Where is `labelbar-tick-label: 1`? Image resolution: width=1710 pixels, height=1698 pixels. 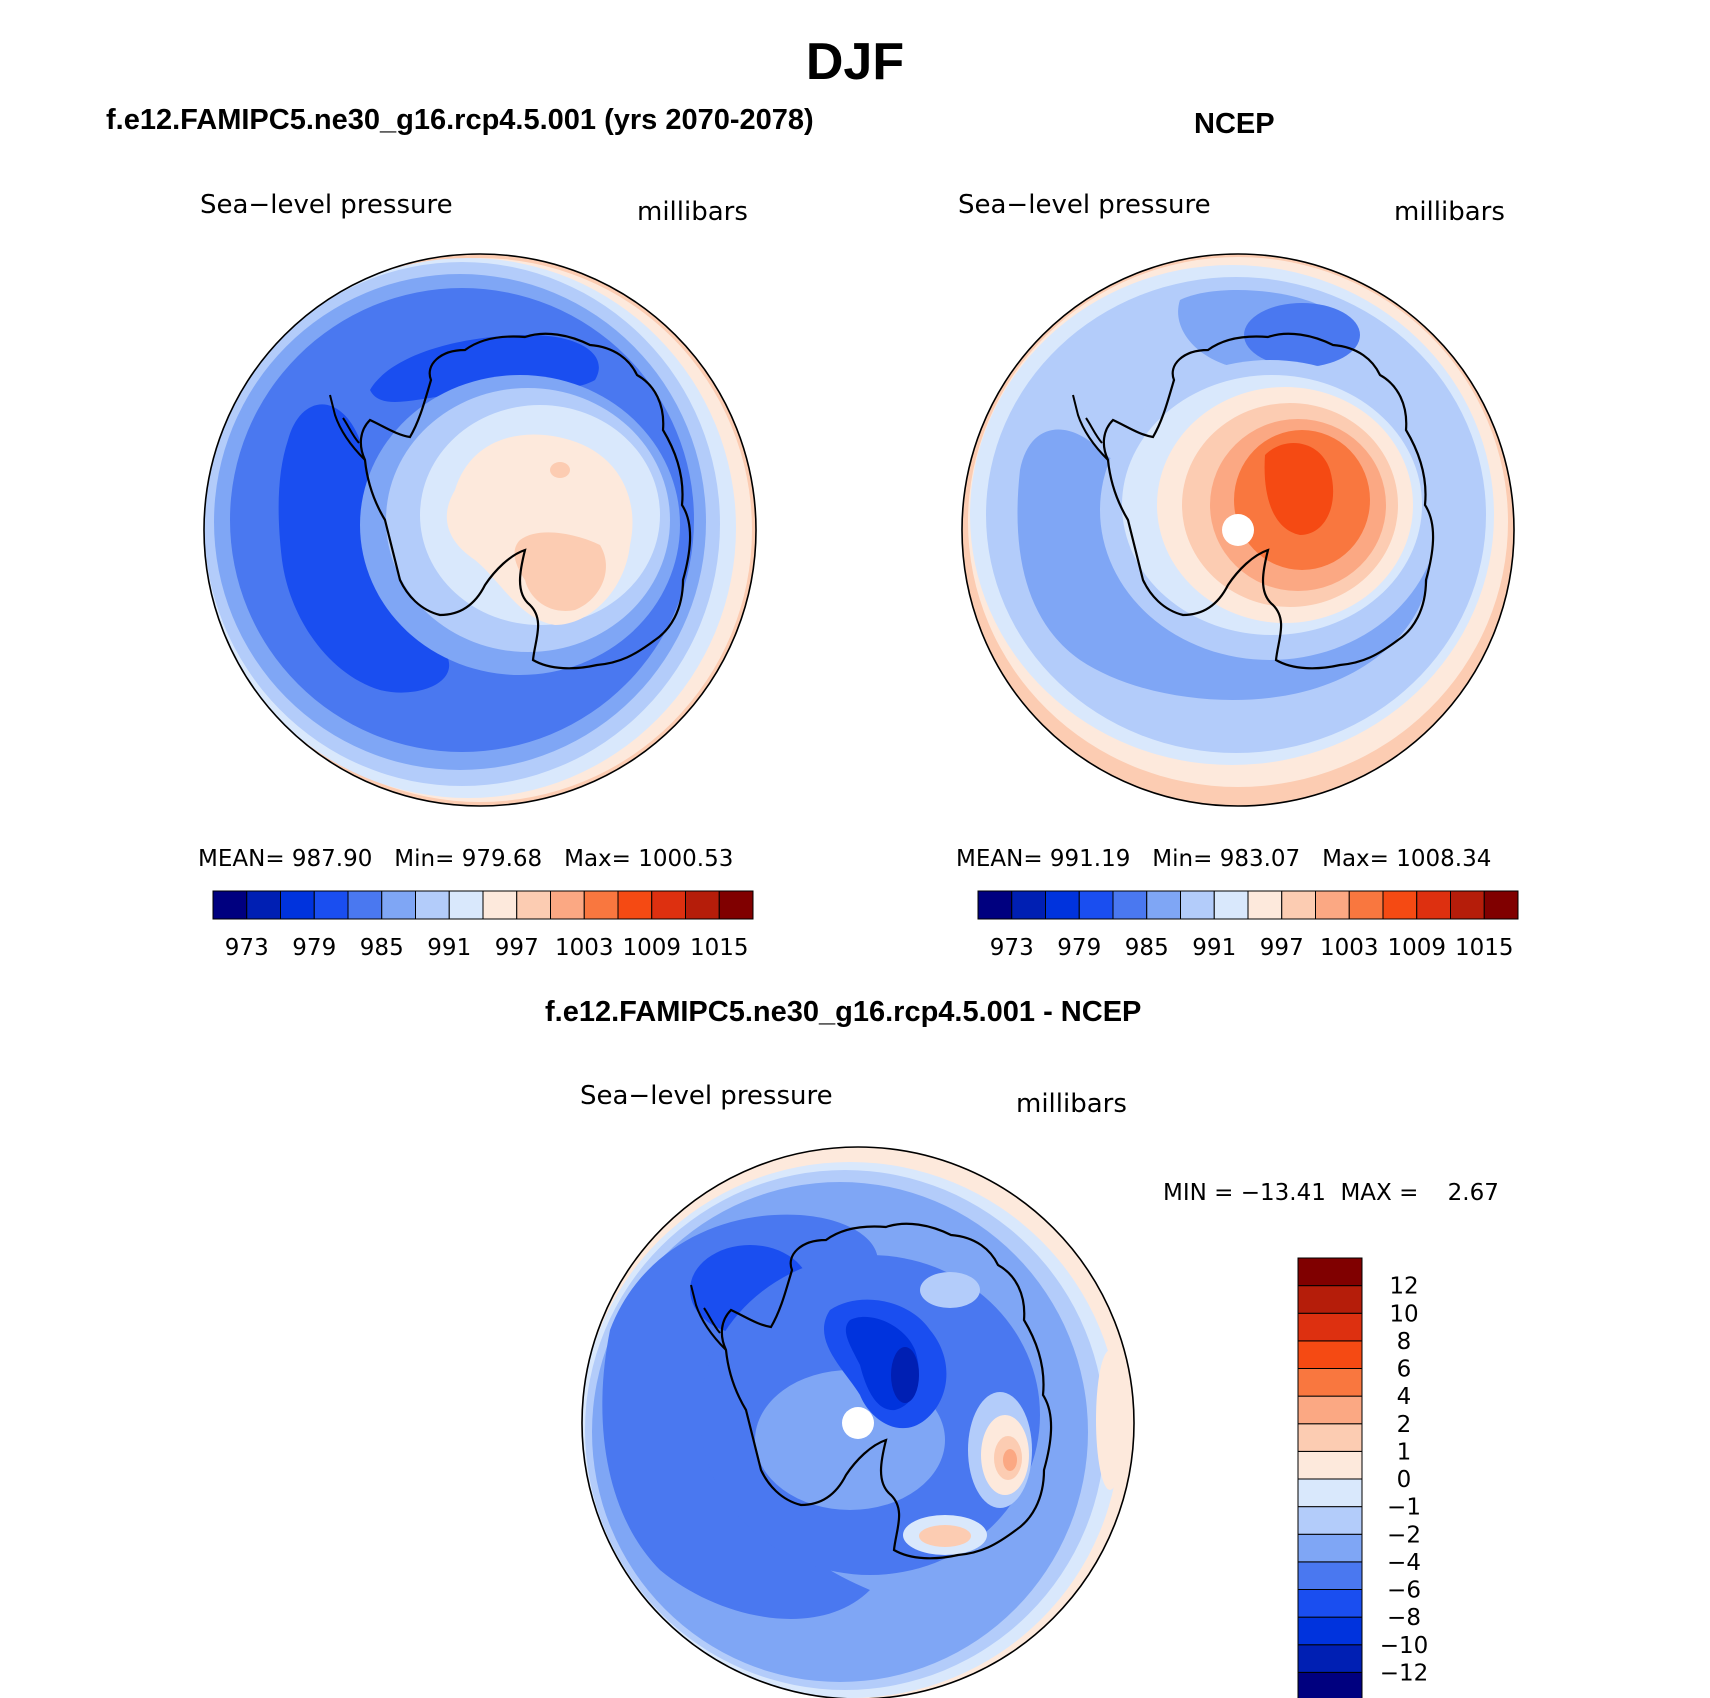 labelbar-tick-label: 1 is located at coordinates (1404, 1452).